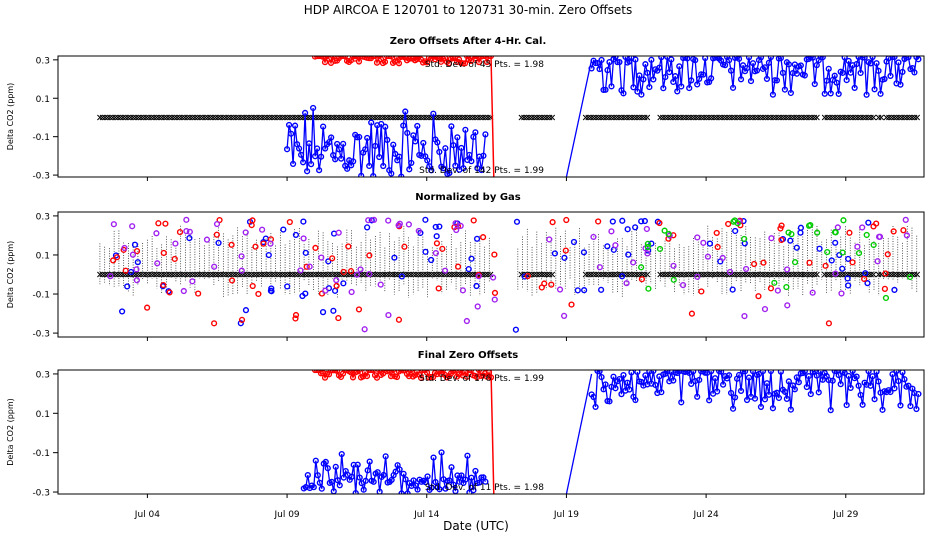 Image resolution: width=936 pixels, height=540 pixels. Describe the element at coordinates (43, 100) in the screenshot. I see `y-tick-label: 0.1` at that location.